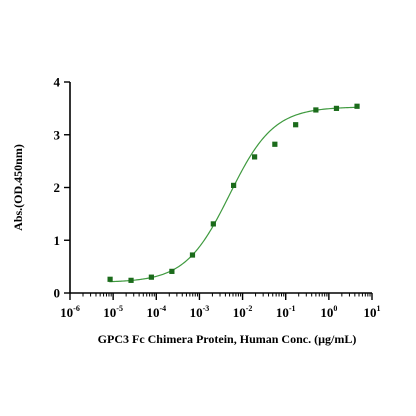 This screenshot has height=416, width=416. Describe the element at coordinates (70, 312) in the screenshot. I see `x-tick-label: 10⁻⁶` at that location.